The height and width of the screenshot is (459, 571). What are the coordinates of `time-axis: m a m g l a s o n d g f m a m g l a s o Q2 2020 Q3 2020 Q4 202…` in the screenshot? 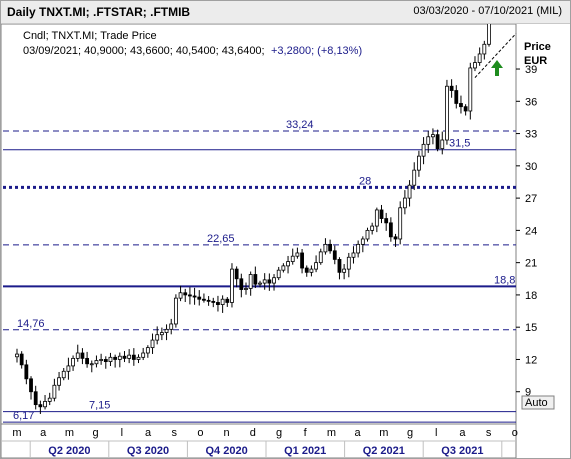 It's located at (259, 440).